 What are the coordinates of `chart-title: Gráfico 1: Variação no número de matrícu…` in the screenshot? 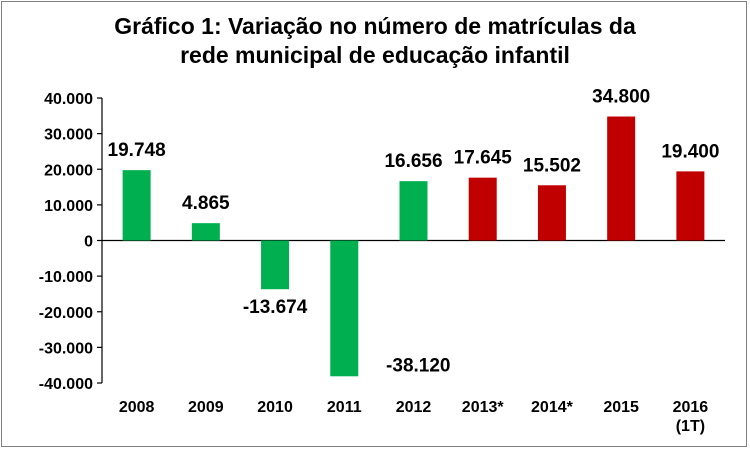 It's located at (375, 41).